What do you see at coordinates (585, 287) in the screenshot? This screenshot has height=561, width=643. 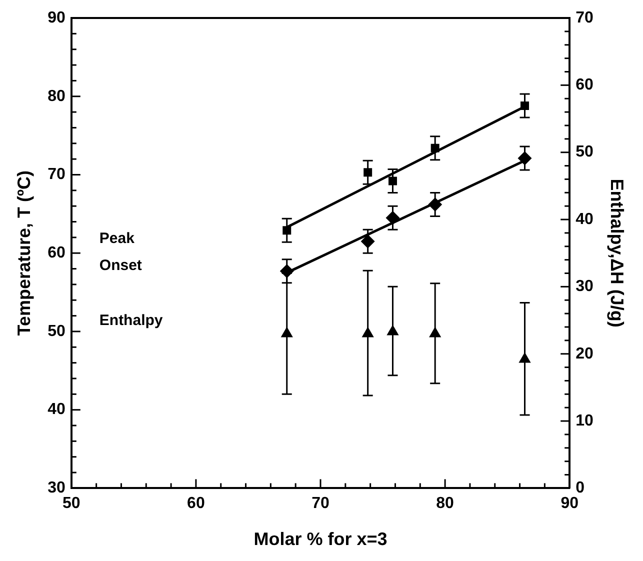 I see `y2-tick-label: 30` at bounding box center [585, 287].